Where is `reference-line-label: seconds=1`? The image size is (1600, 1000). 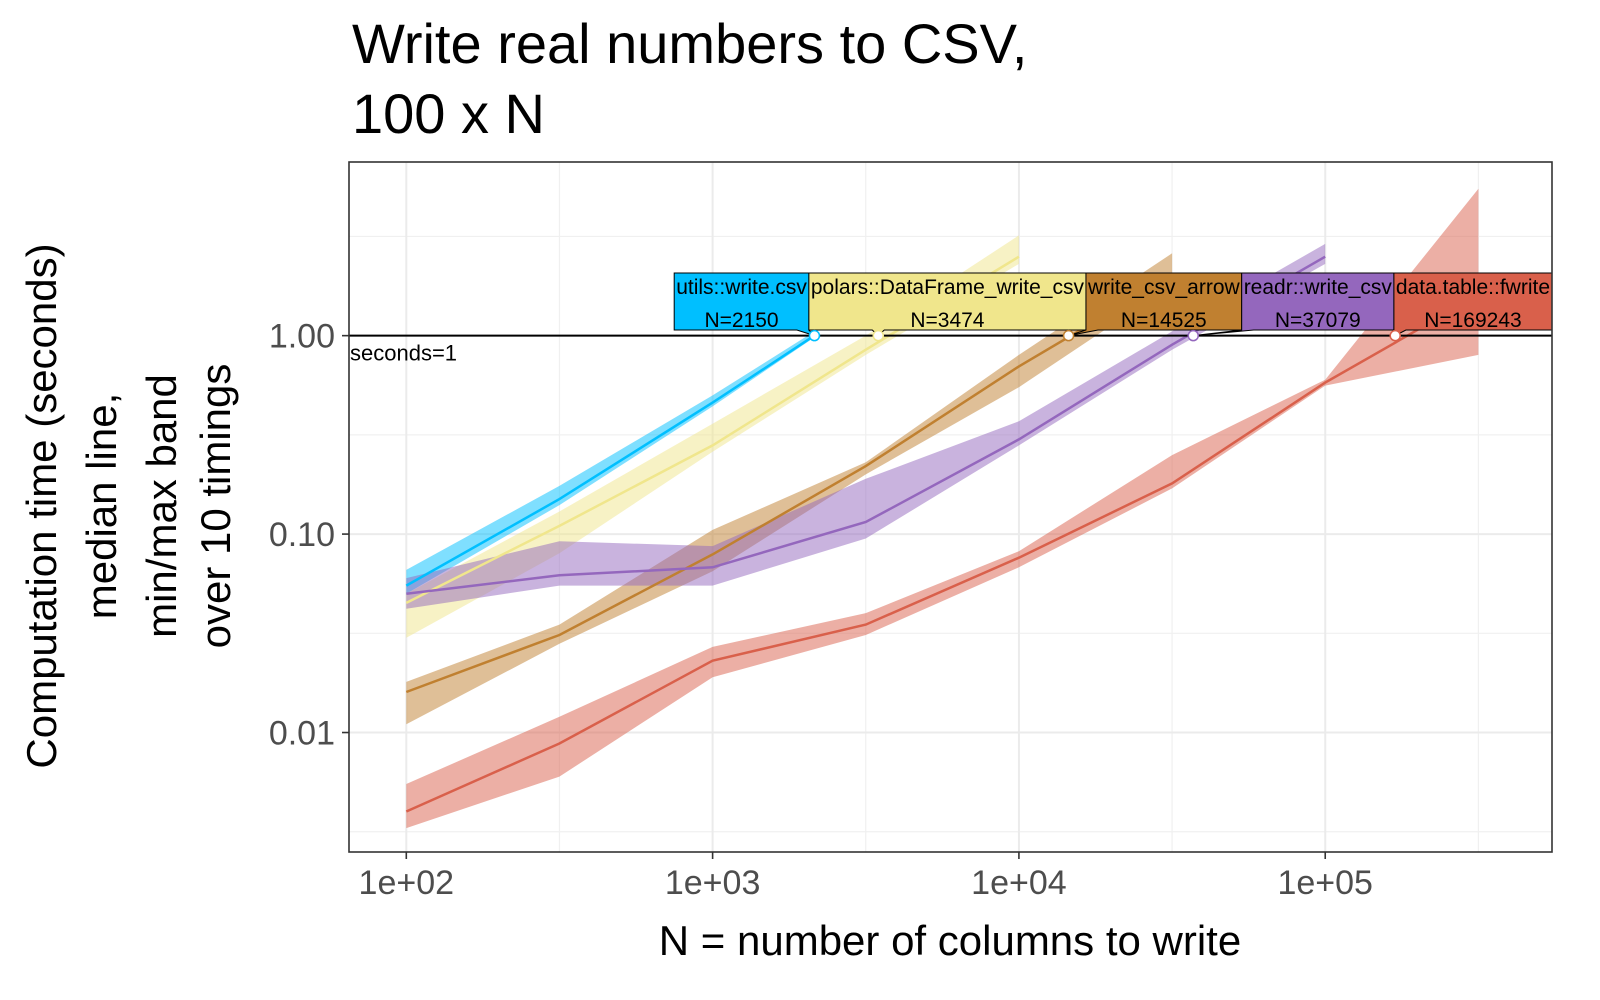
reference-line-label: seconds=1 is located at coordinates (403, 353).